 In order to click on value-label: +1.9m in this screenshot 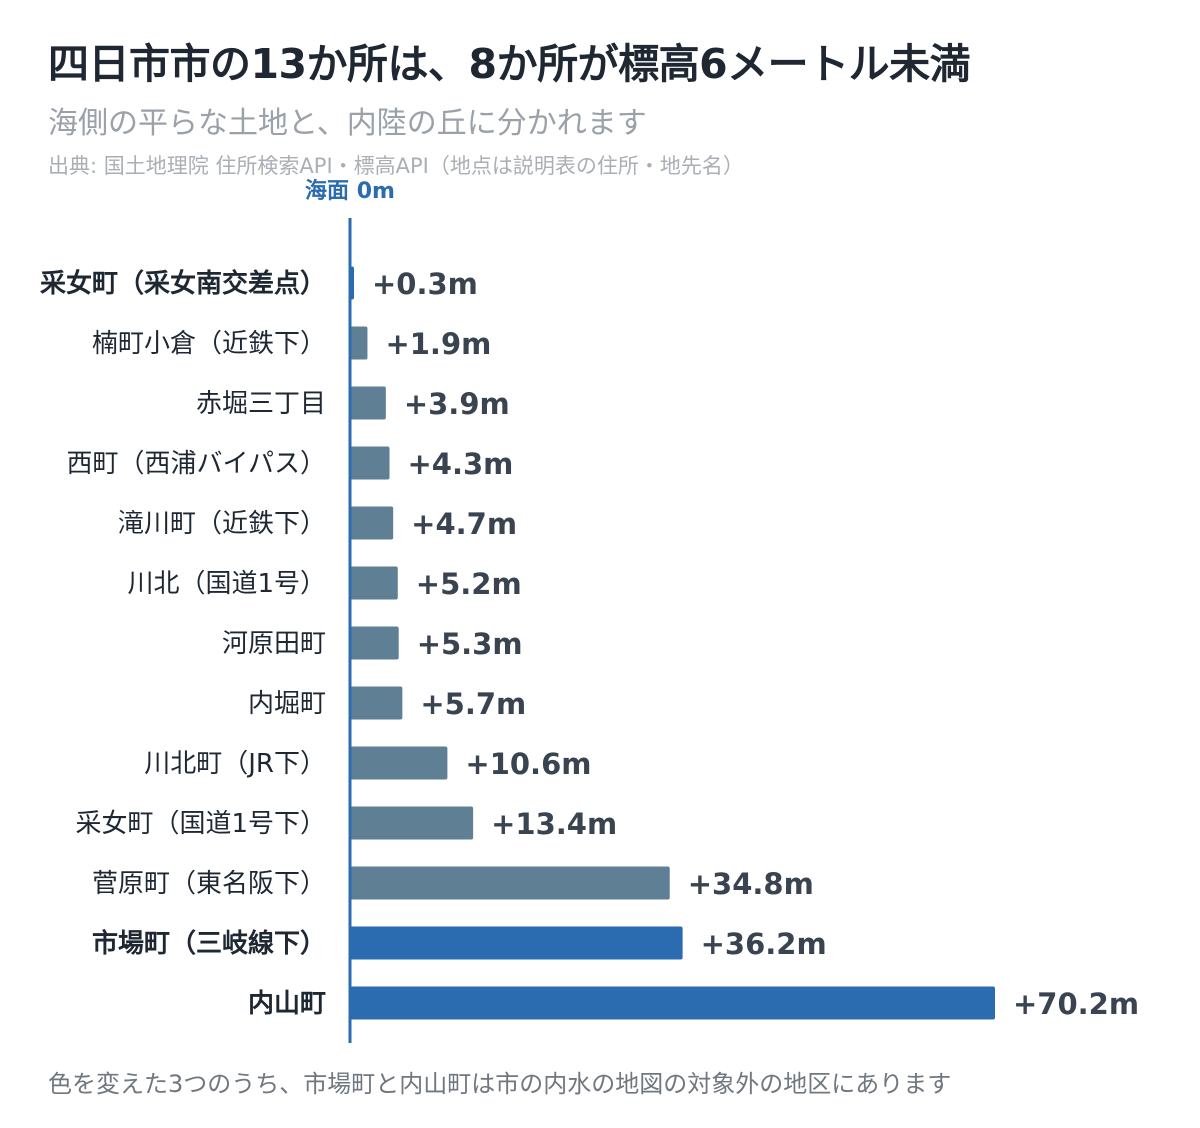, I will do `click(438, 344)`.